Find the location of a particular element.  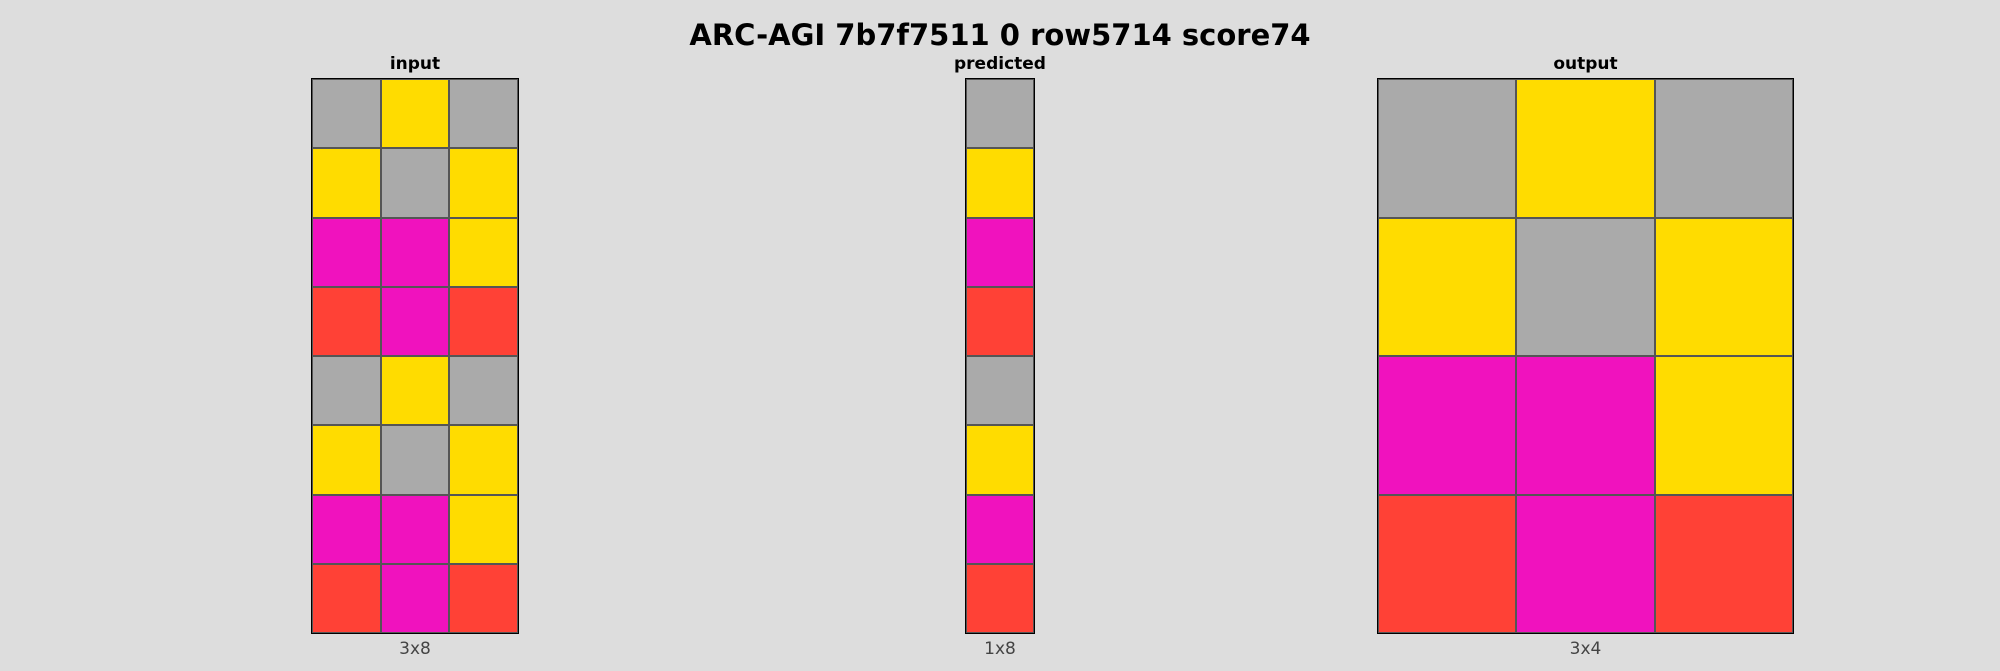

input-panel-label: input is located at coordinates (415, 64).